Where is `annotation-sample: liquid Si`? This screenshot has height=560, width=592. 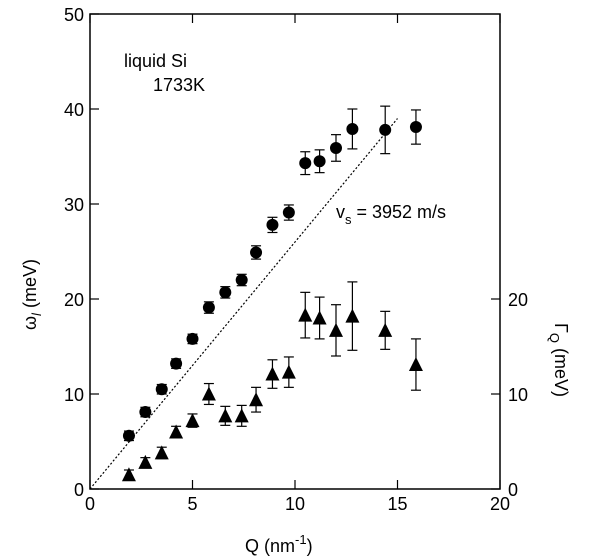 annotation-sample: liquid Si is located at coordinates (155, 61).